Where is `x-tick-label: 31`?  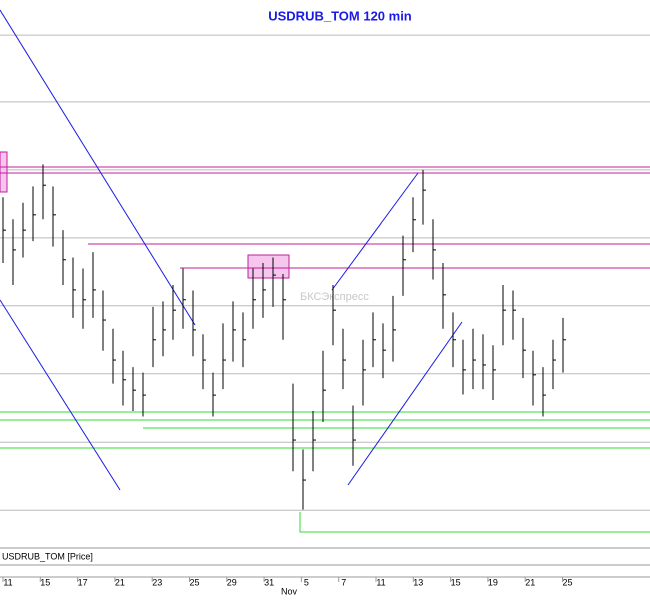
x-tick-label: 31 is located at coordinates (269, 582).